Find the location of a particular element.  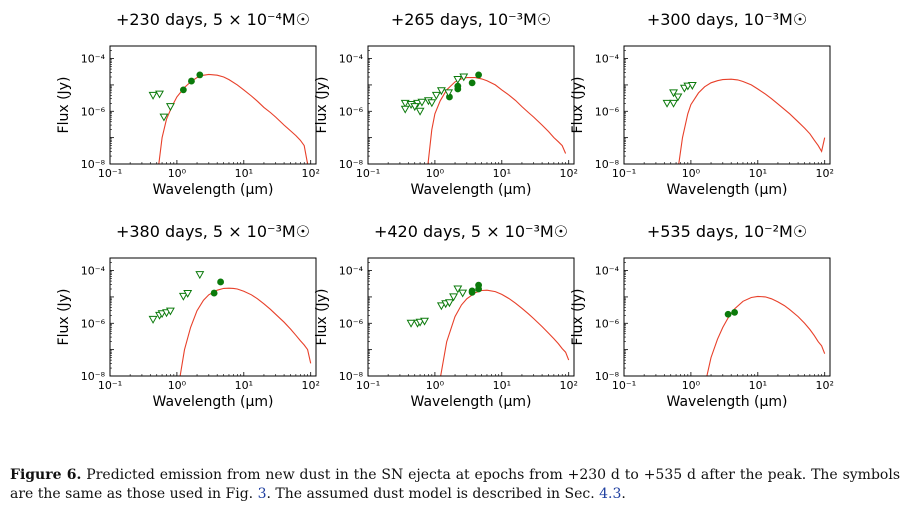

panel-title: +300 days, 10⁻³M☉ is located at coordinates (727, 19).